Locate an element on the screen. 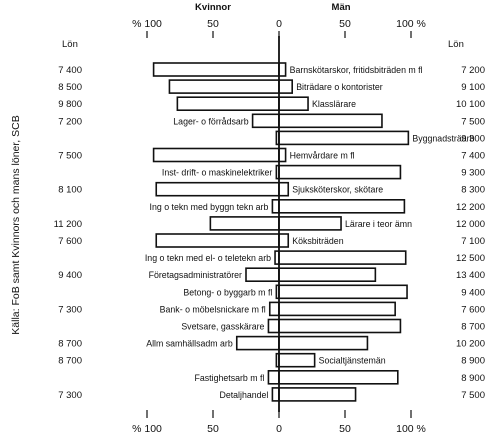 The image size is (488, 439). left-wage: 8 100 is located at coordinates (70, 190).